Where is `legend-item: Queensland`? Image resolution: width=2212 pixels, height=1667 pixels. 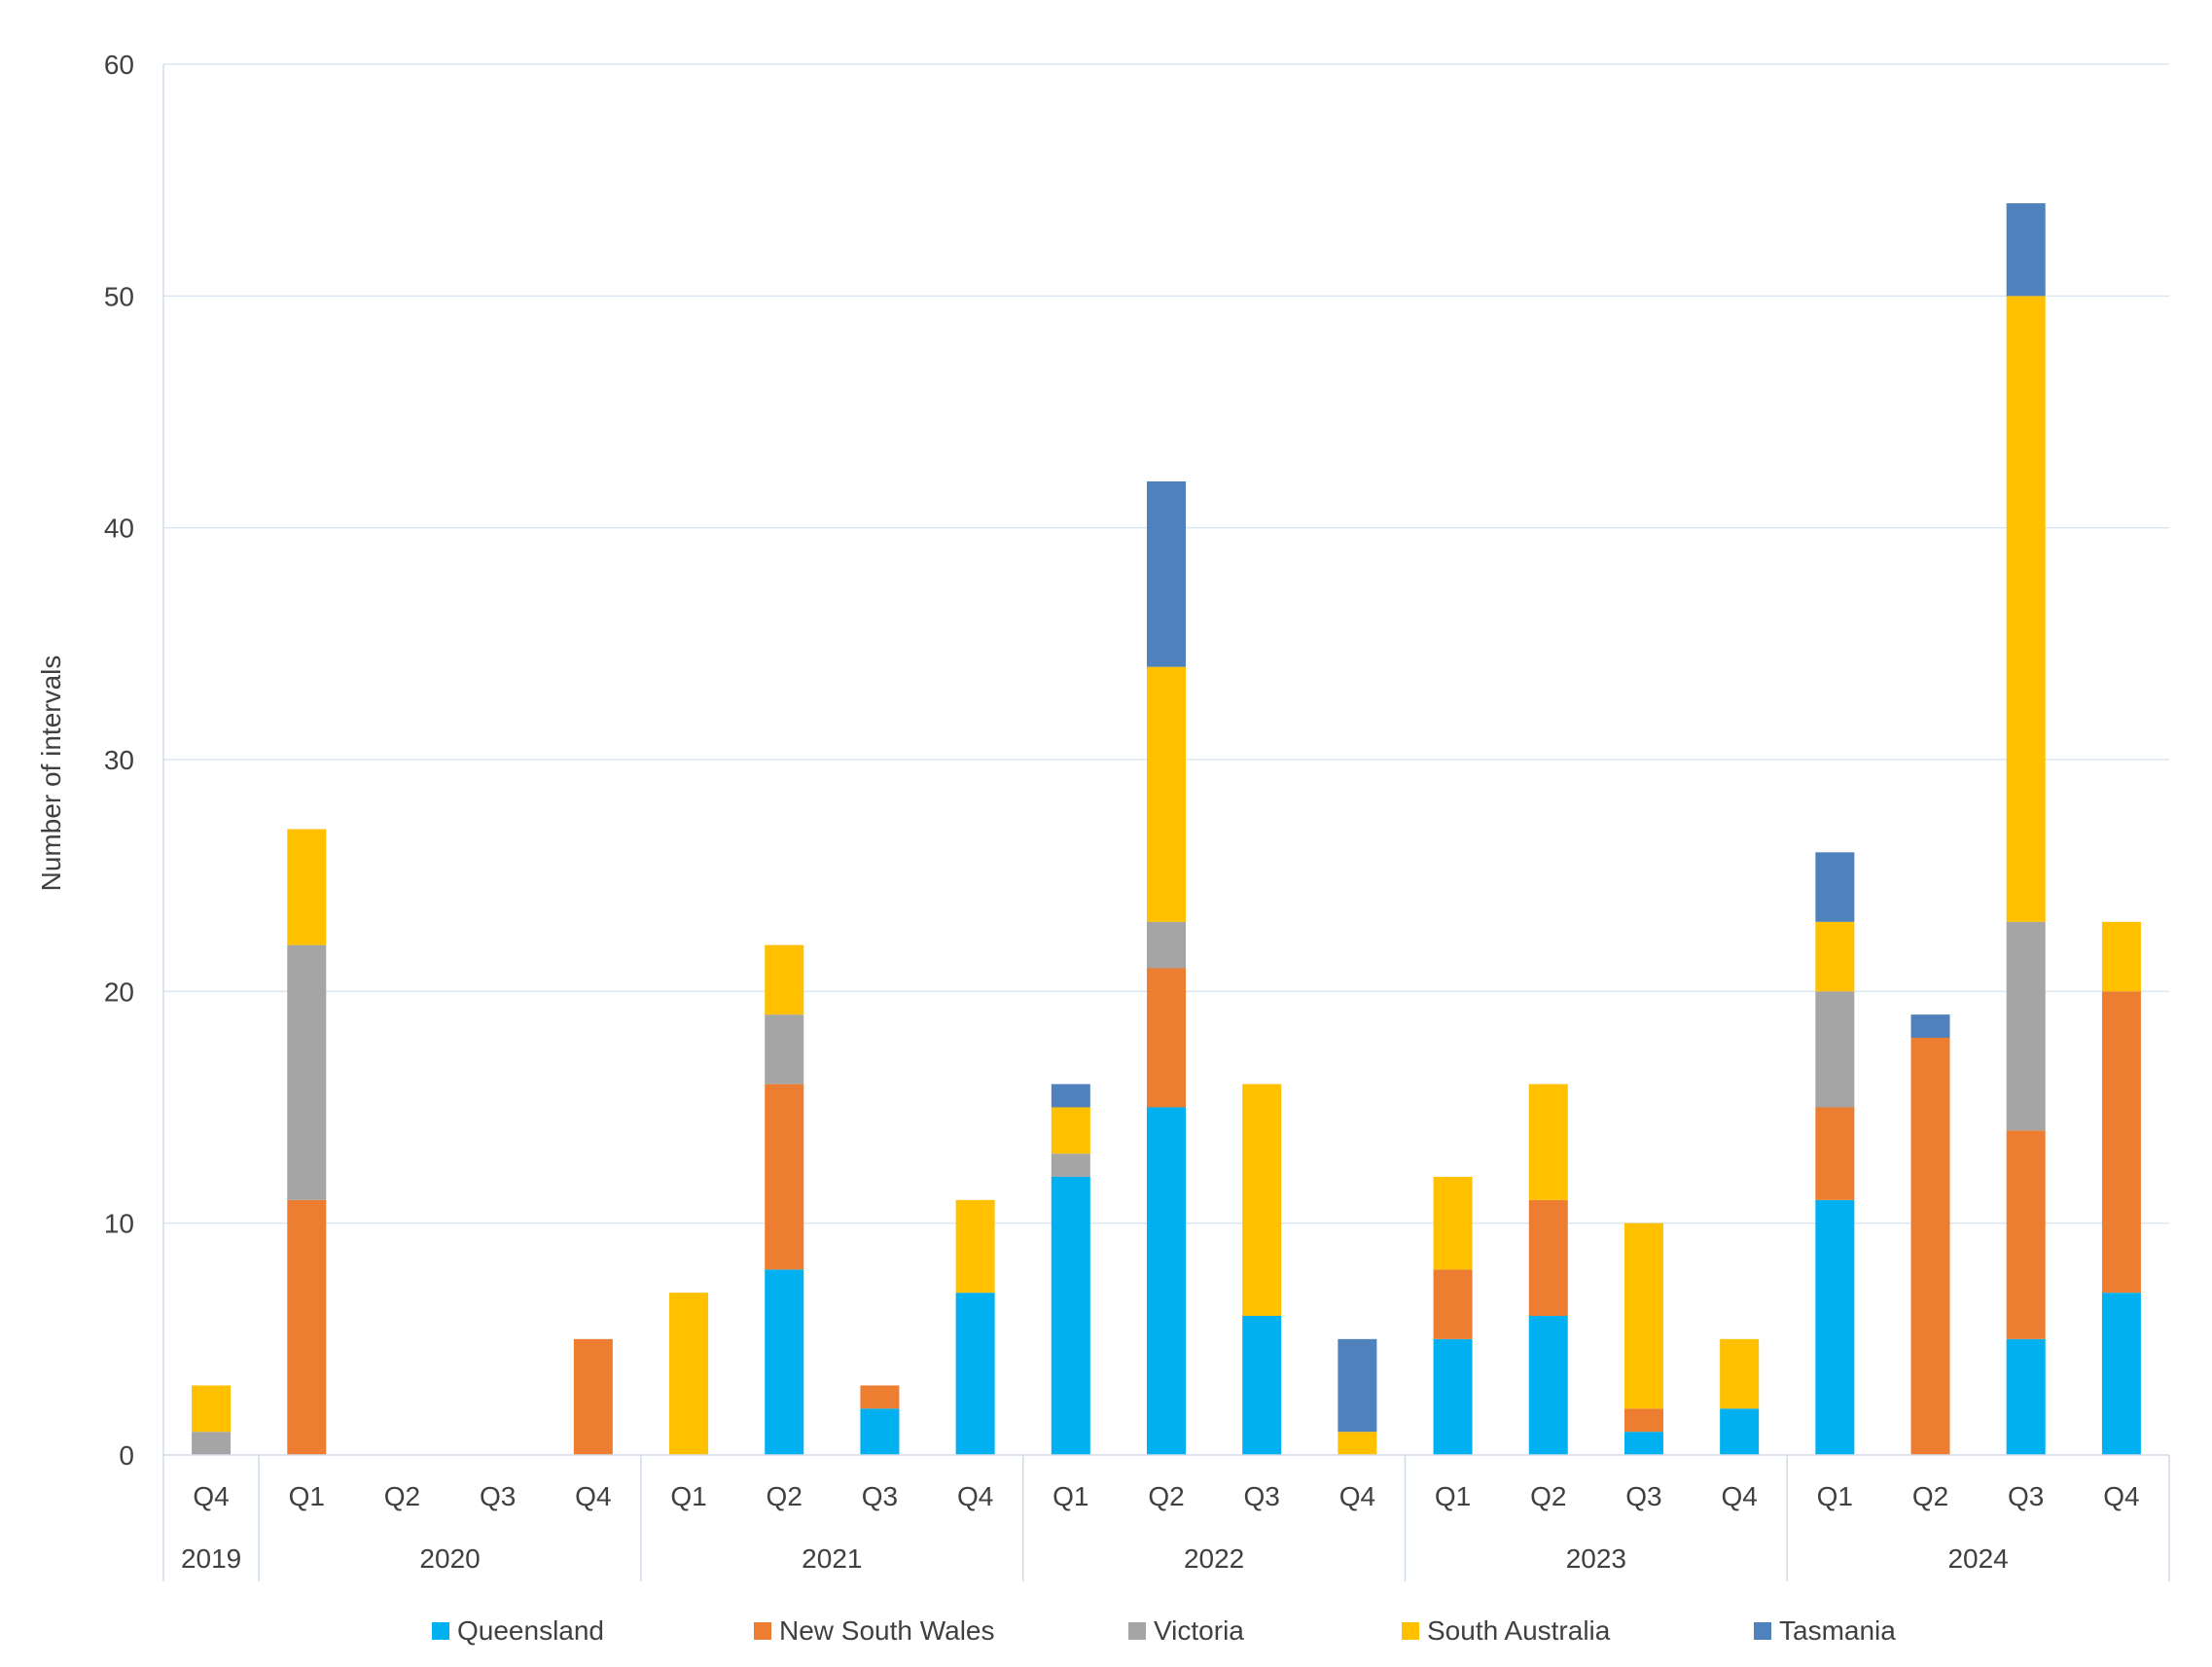
legend-item: Queensland is located at coordinates (518, 1630).